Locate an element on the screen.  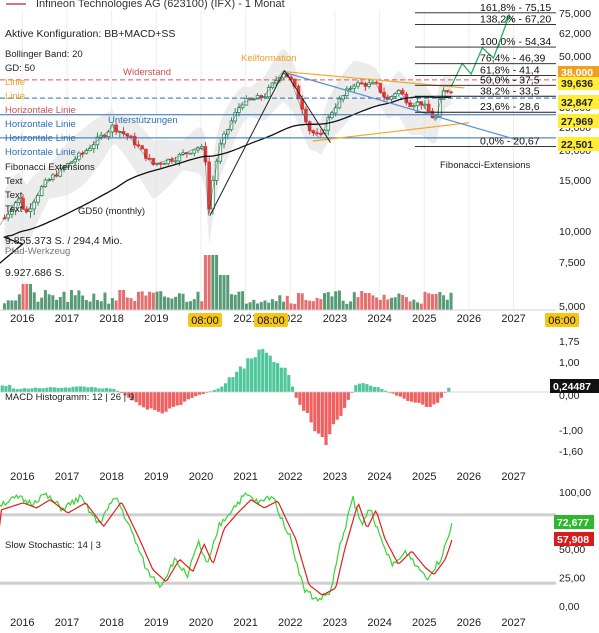
fibonacci-extensions-label-left: Fibonacci Extensions is located at coordinates (50, 167).